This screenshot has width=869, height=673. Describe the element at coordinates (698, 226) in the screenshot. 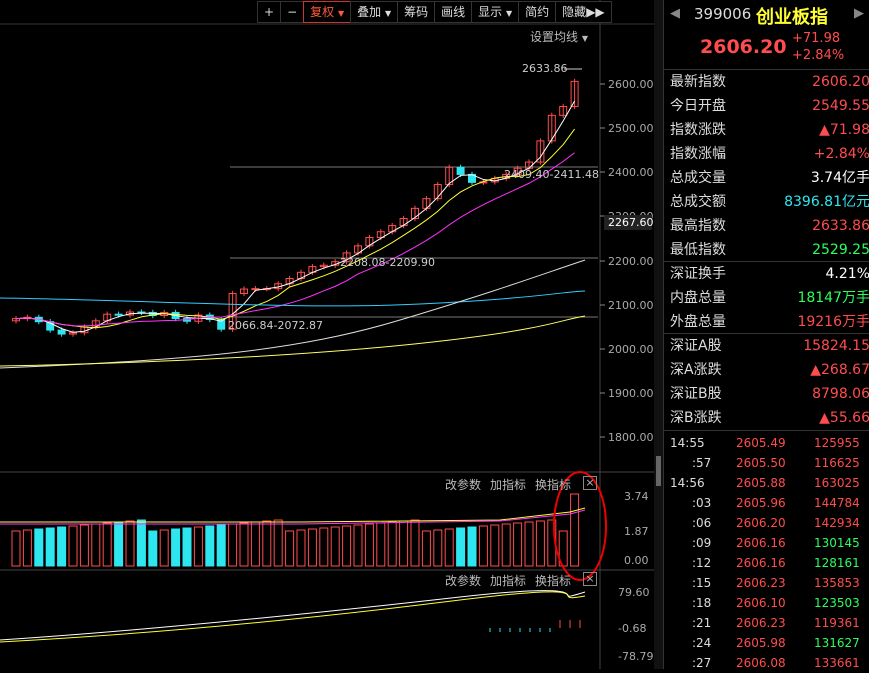

I see `stat-label: 最高指数` at that location.